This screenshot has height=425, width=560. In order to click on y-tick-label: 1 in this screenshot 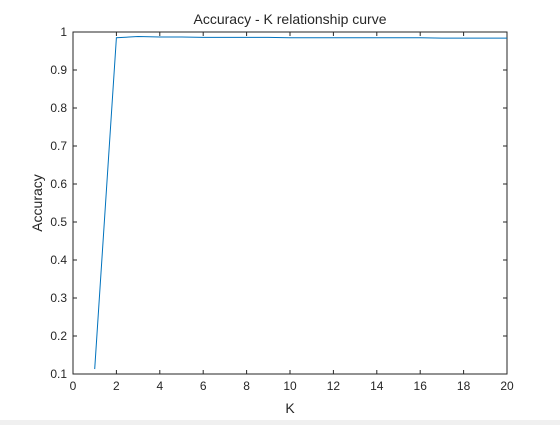, I will do `click(63, 32)`.